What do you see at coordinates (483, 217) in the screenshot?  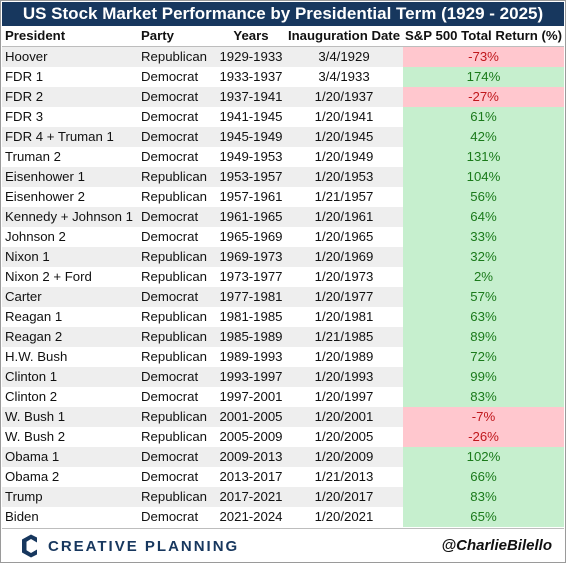 I see `cell-return: 64%` at bounding box center [483, 217].